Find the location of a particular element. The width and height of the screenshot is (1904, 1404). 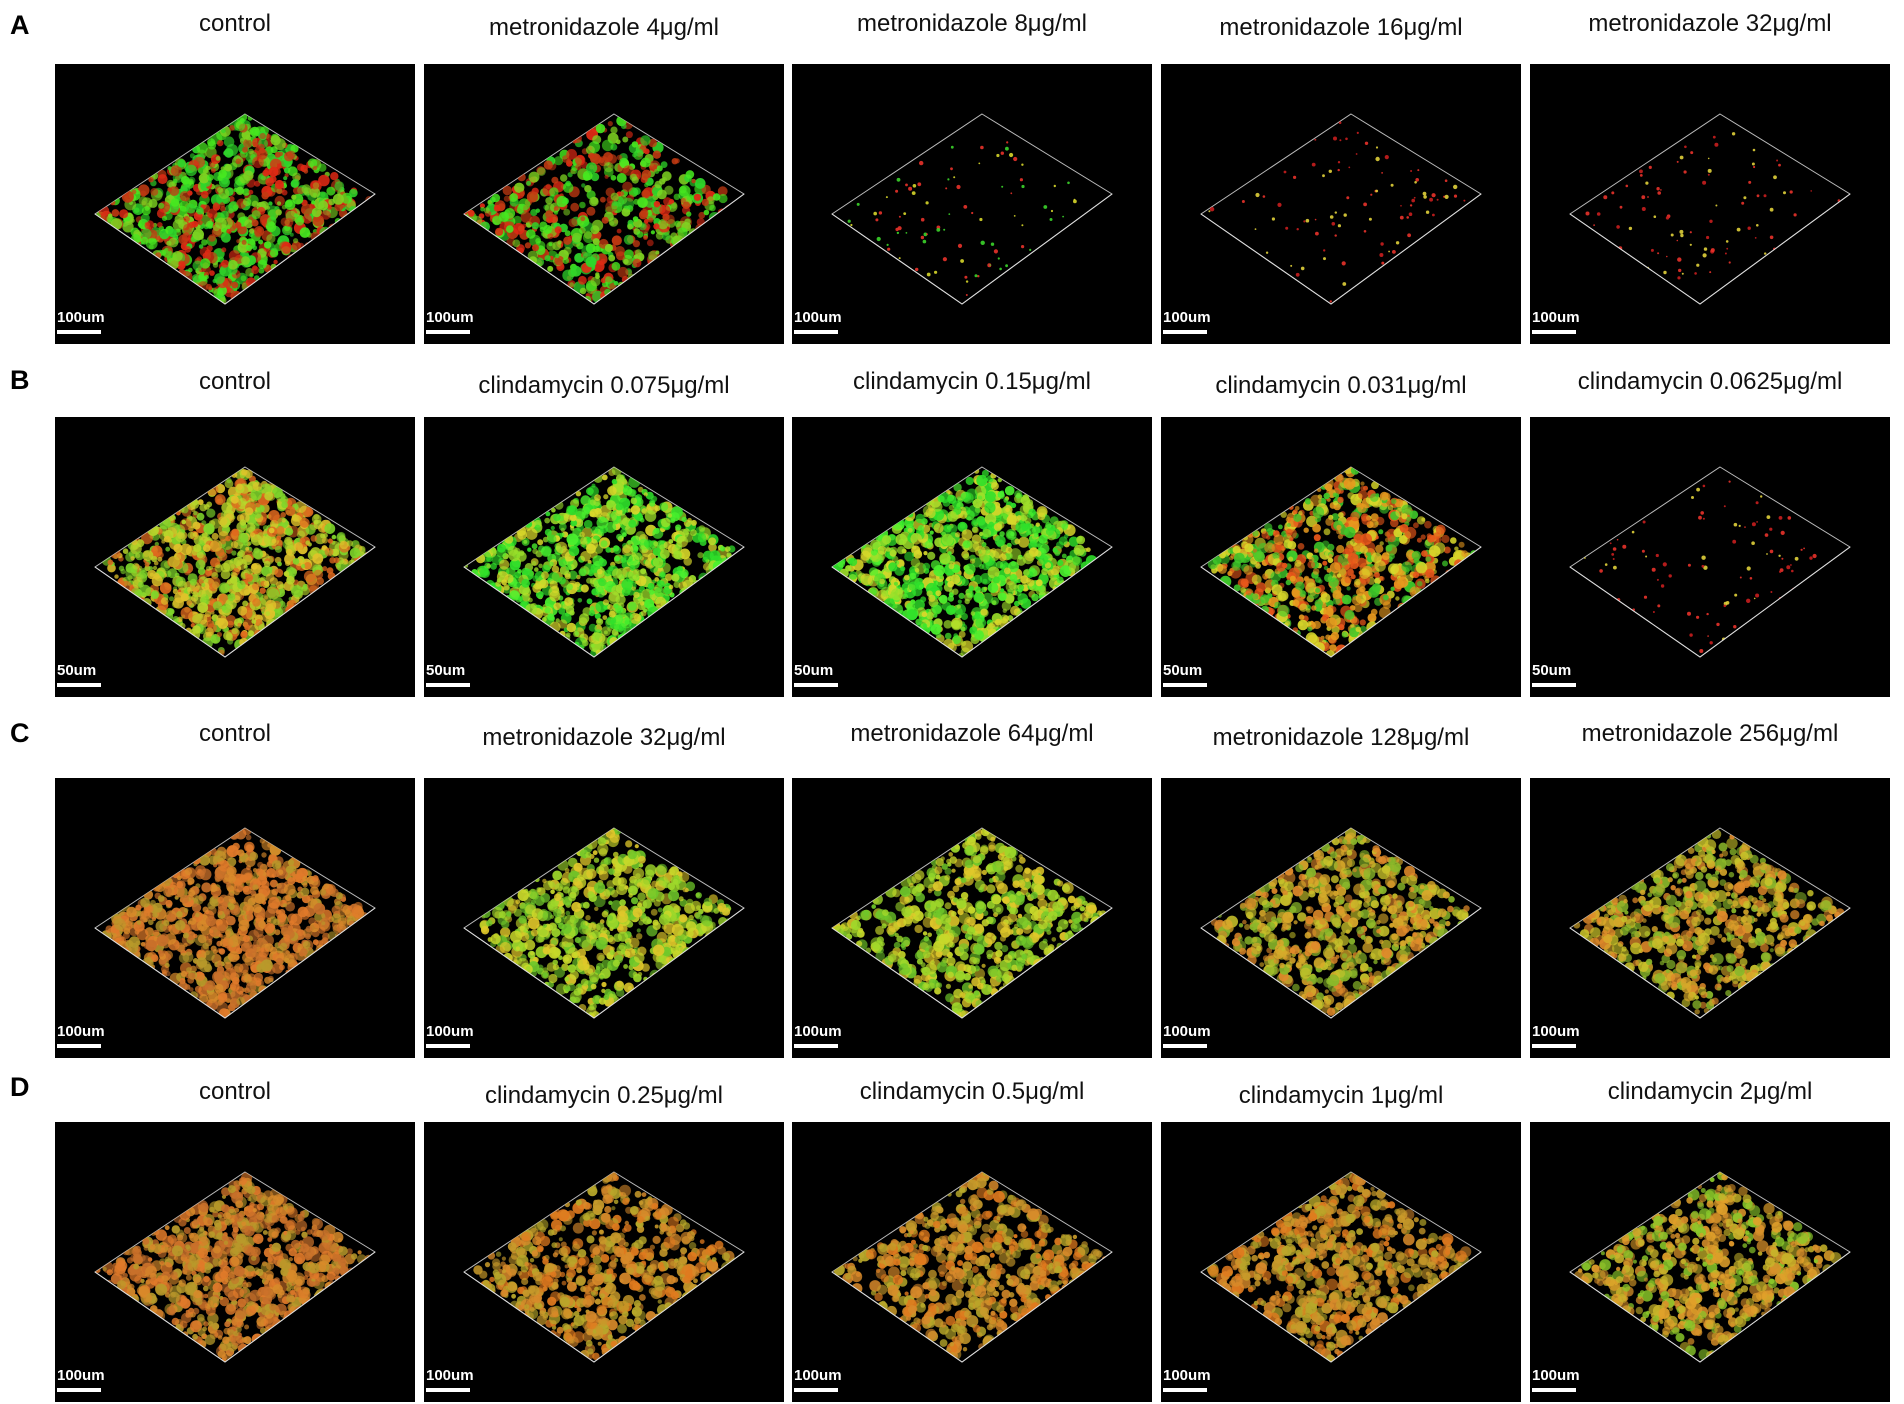

panel-label: clindamycin 2μg/ml is located at coordinates (1710, 1091).